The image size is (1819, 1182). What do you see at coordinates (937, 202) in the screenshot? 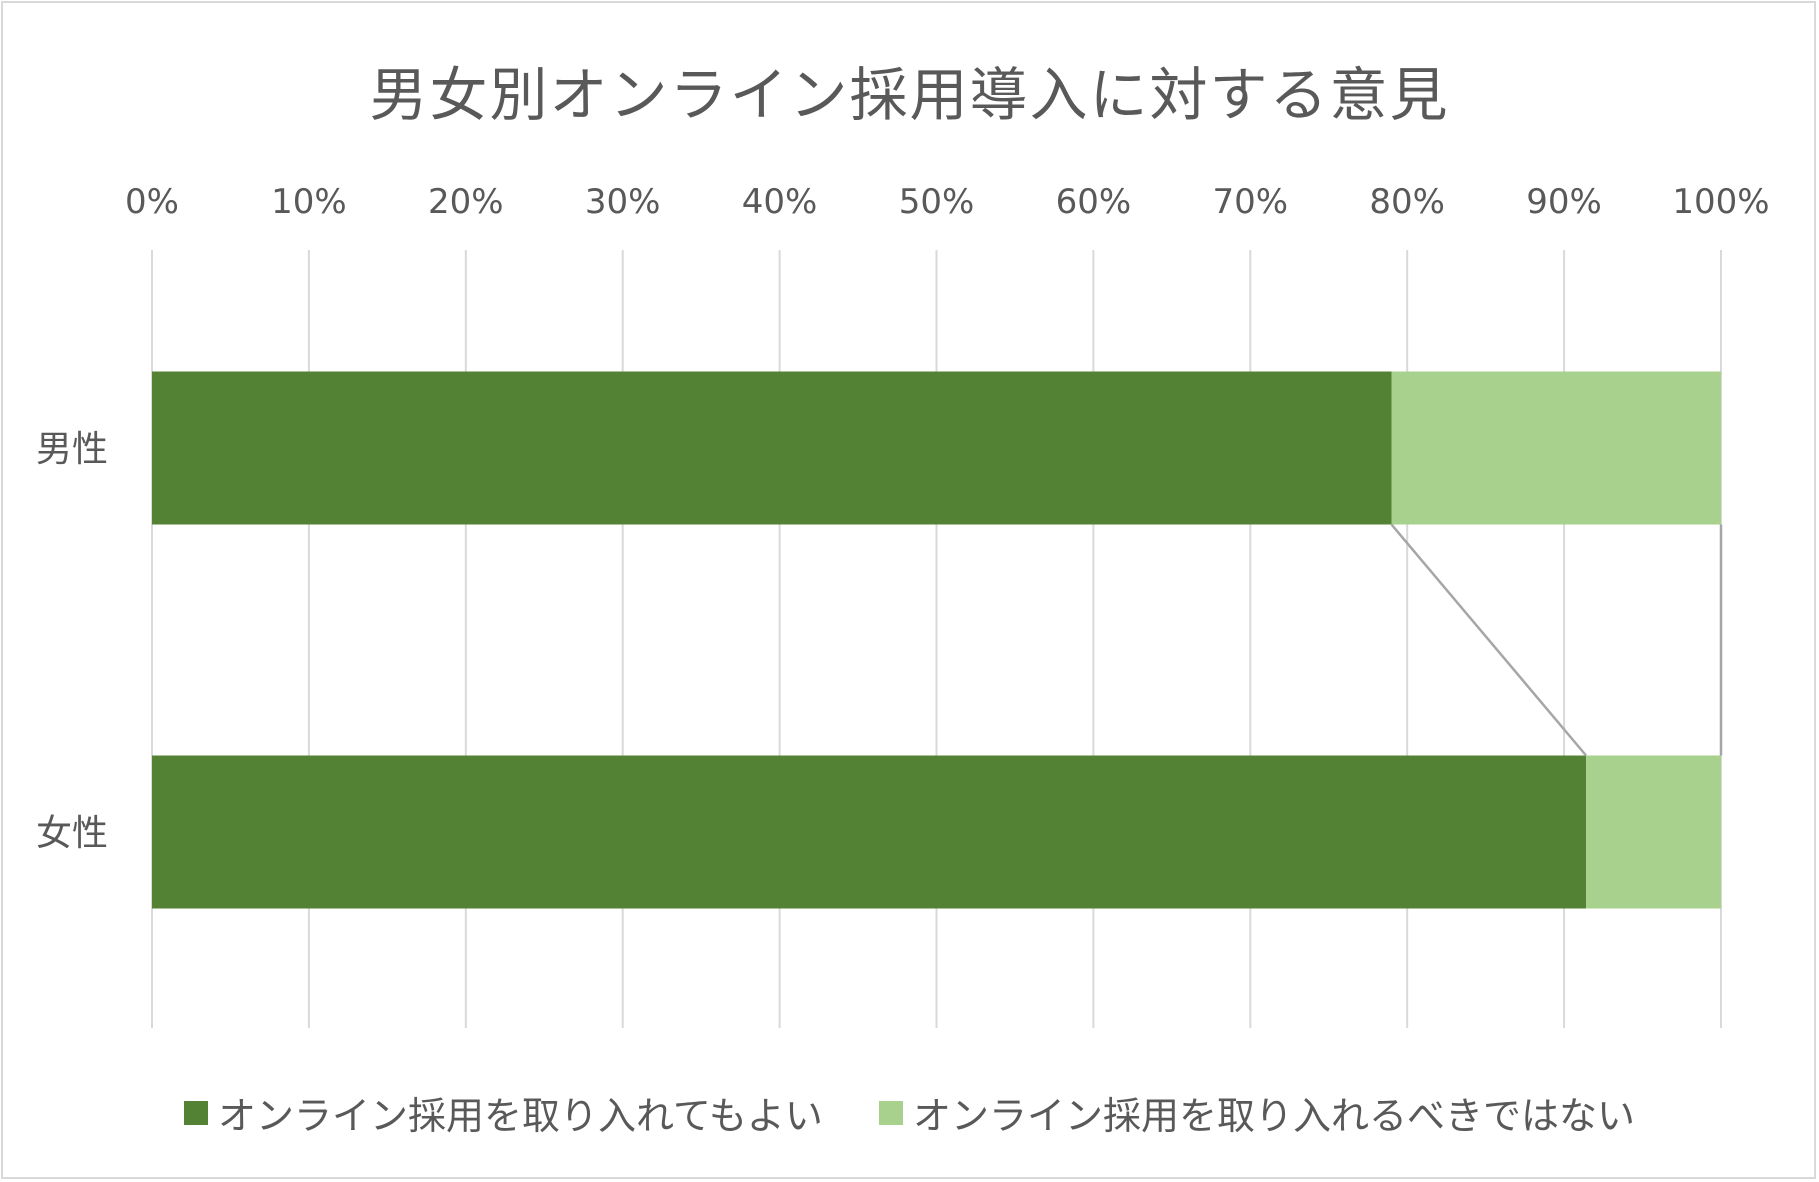
I see `x-tick-label: 50%` at bounding box center [937, 202].